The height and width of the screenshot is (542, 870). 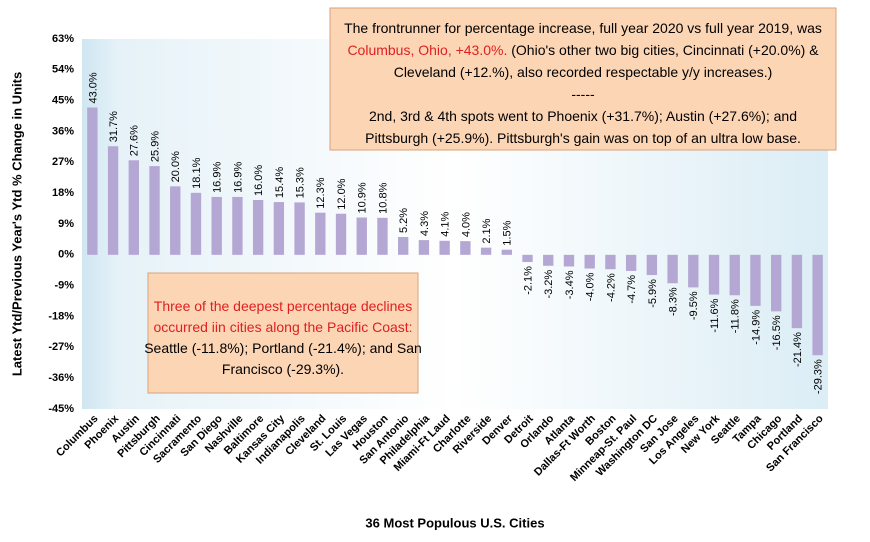 What do you see at coordinates (632, 289) in the screenshot?
I see `value-label: -4.7%` at bounding box center [632, 289].